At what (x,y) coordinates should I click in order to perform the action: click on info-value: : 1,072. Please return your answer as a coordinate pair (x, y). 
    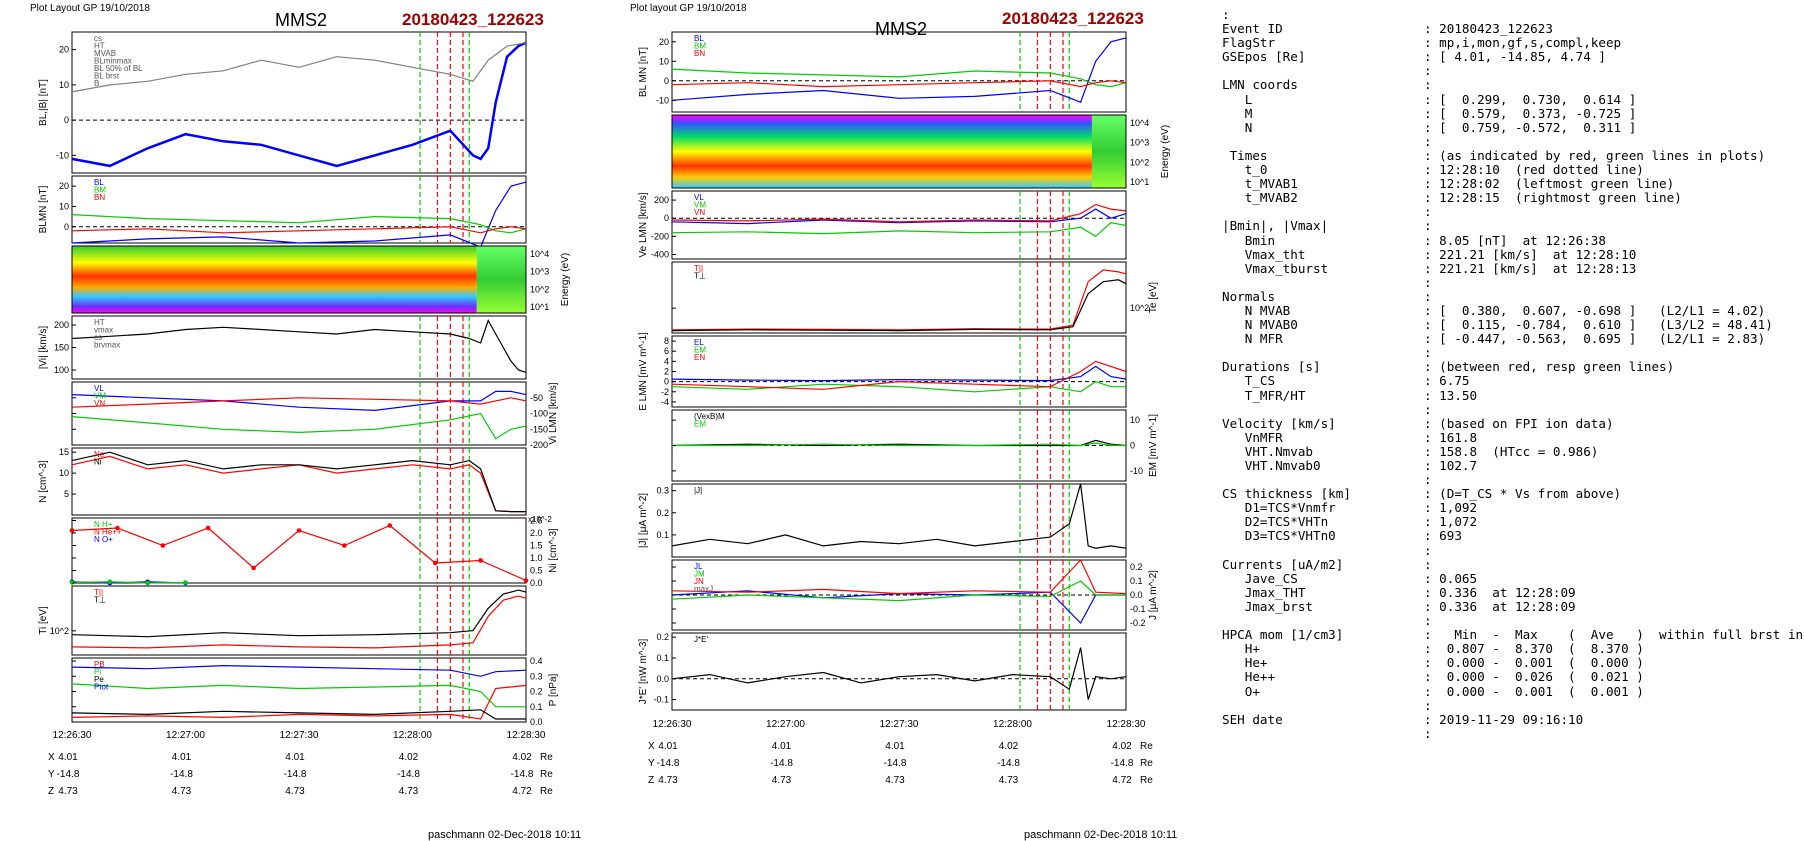
    Looking at the image, I should click on (1451, 522).